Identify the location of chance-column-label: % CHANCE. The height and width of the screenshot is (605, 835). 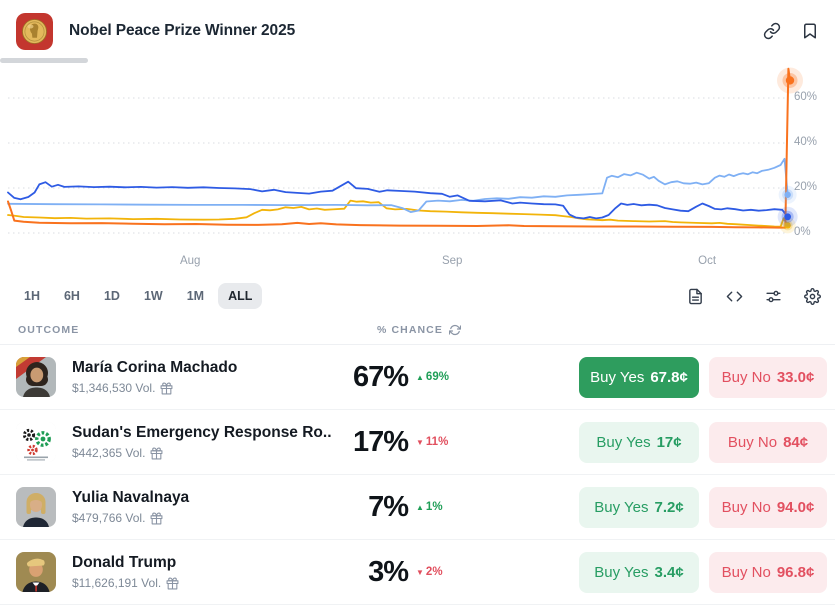
(419, 330).